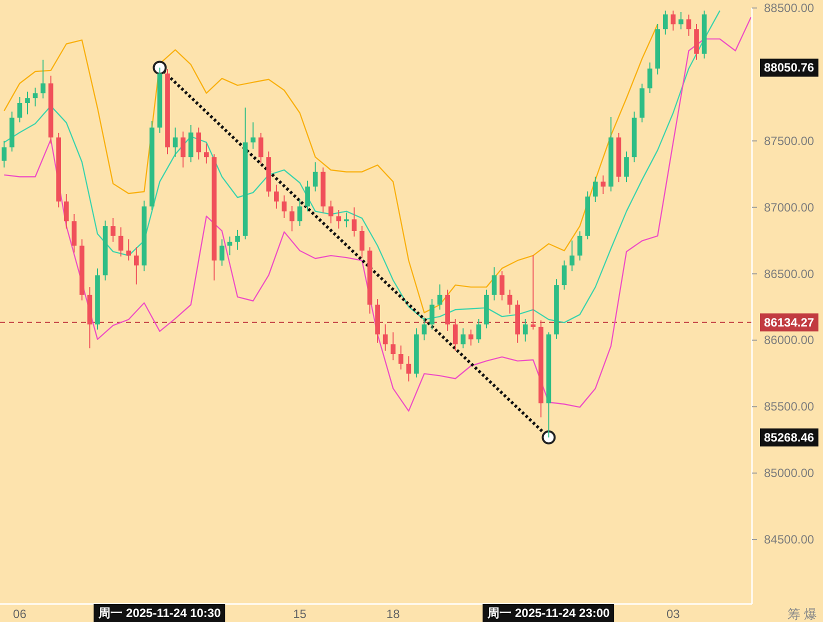 Image resolution: width=823 pixels, height=622 pixels. What do you see at coordinates (548, 613) in the screenshot?
I see `x-tick-label: 周一 2025-11-24 23:00` at bounding box center [548, 613].